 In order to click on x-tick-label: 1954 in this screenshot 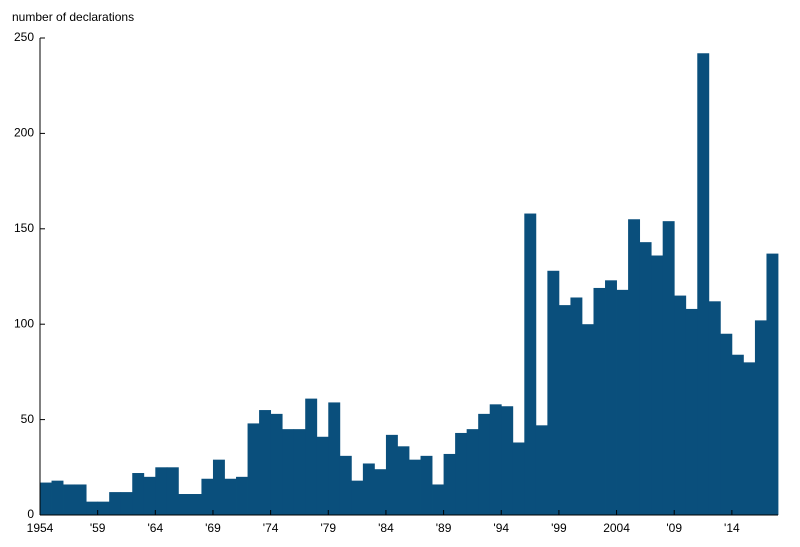, I will do `click(40, 528)`.